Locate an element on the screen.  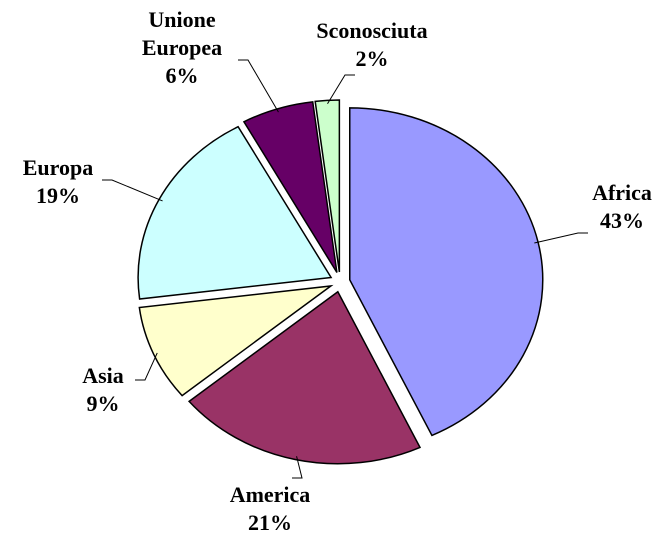
slice-value-label: 9% is located at coordinates (103, 403).